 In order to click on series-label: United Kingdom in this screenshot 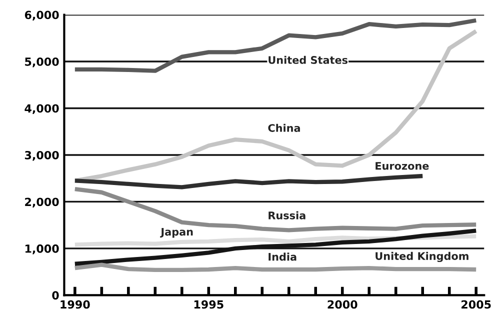, I will do `click(422, 257)`.